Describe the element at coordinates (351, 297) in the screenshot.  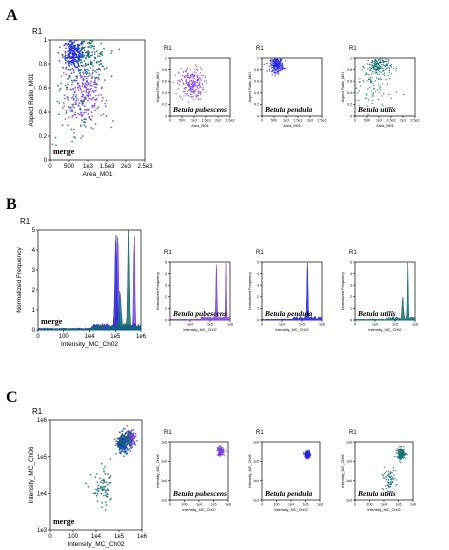
I see `species-ytick-label: 2` at that location.